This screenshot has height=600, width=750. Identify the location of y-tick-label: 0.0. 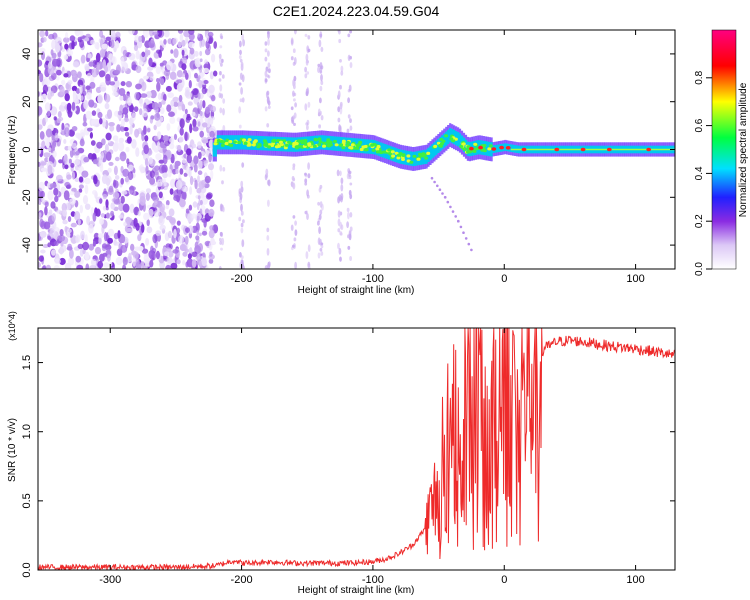
(27, 569).